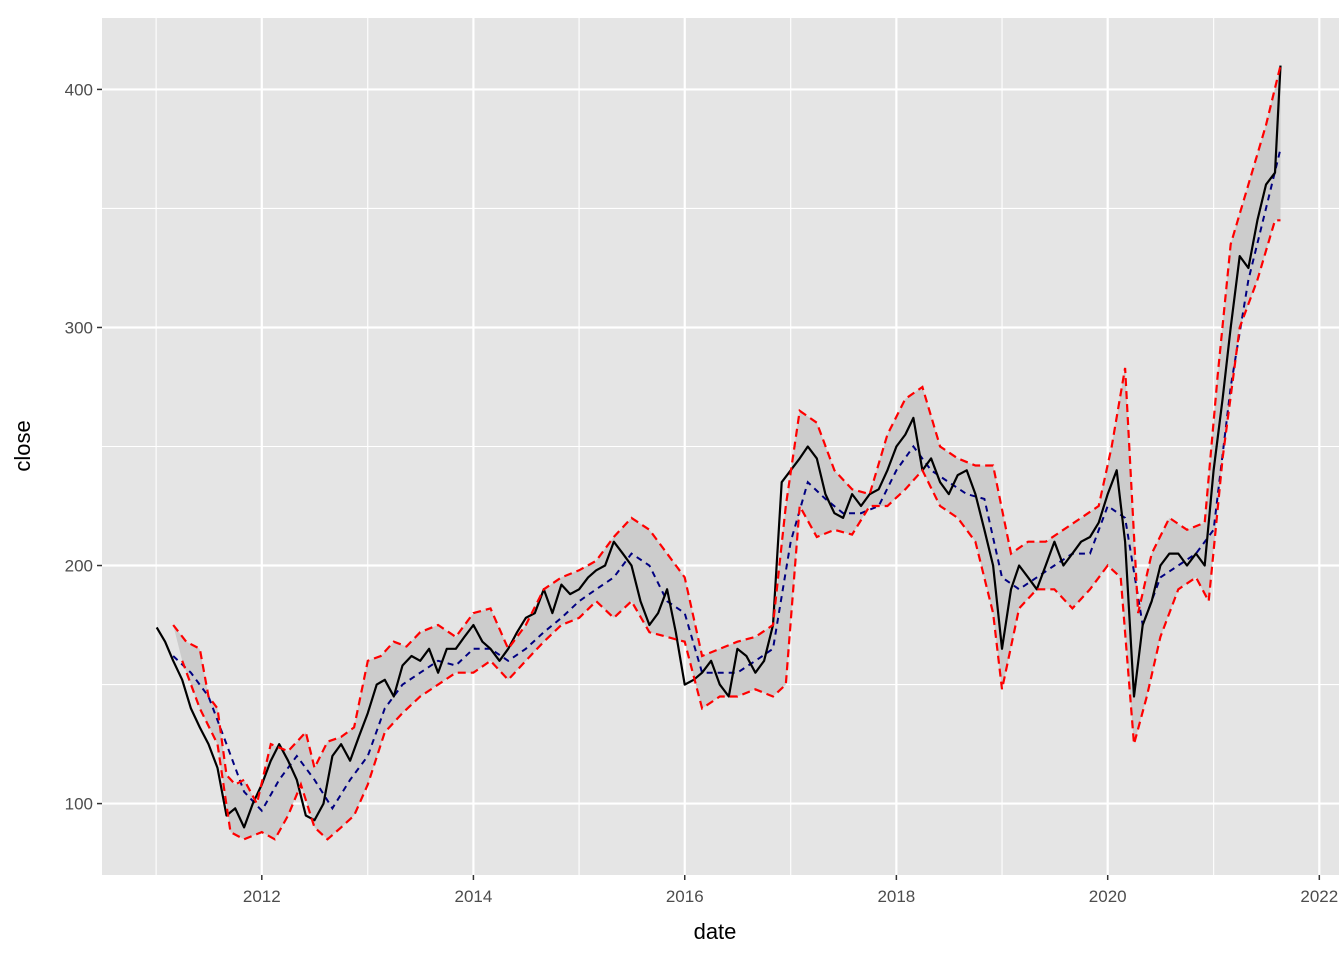  I want to click on y-tick-label: 400, so click(79, 89).